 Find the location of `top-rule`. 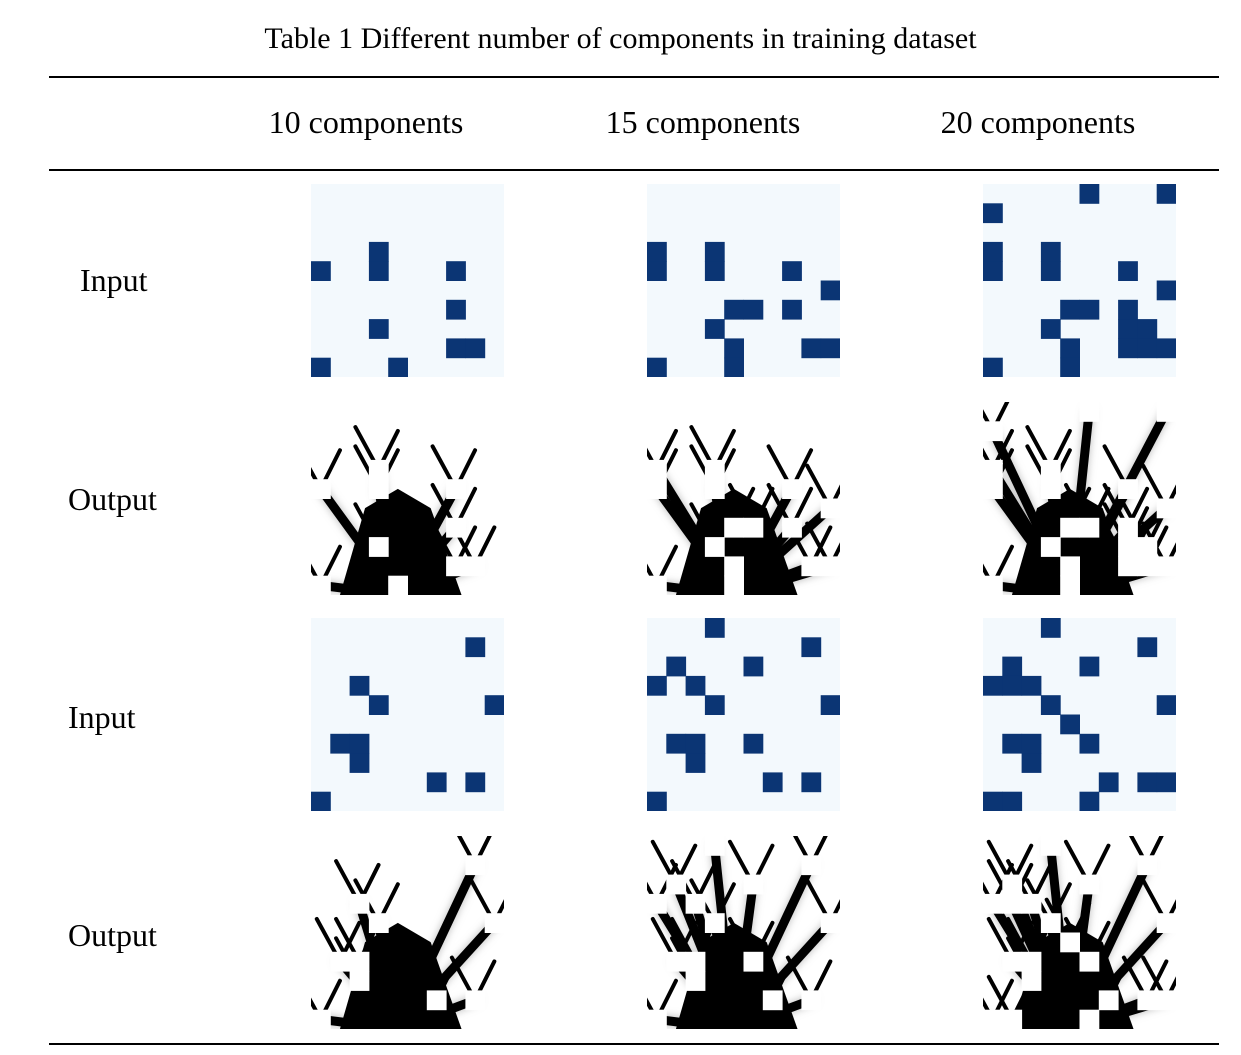

top-rule is located at coordinates (634, 77).